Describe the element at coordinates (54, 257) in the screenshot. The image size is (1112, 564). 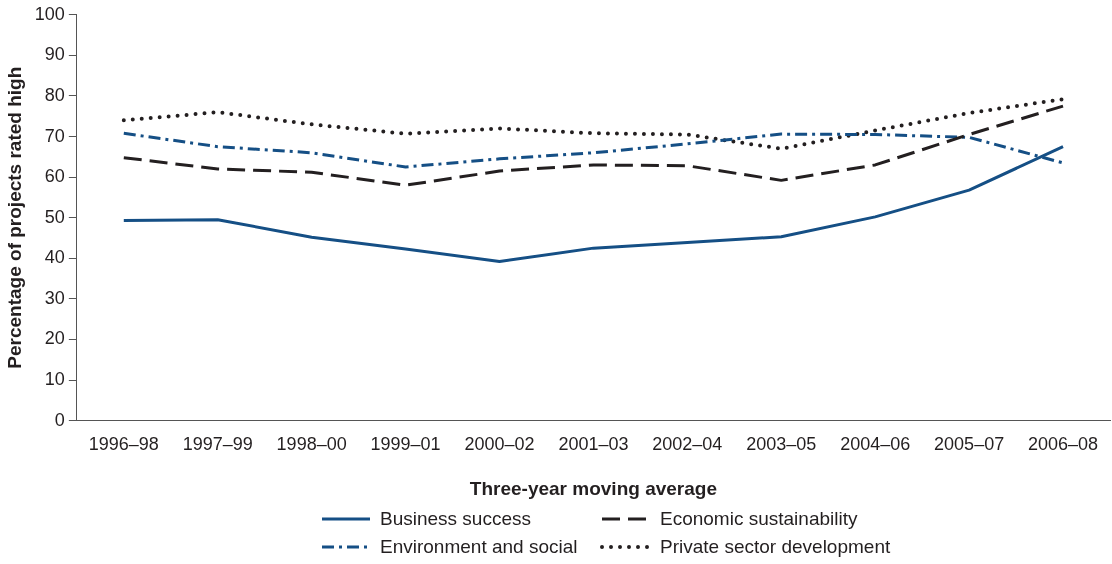
I see `y-tick-label: 40` at that location.